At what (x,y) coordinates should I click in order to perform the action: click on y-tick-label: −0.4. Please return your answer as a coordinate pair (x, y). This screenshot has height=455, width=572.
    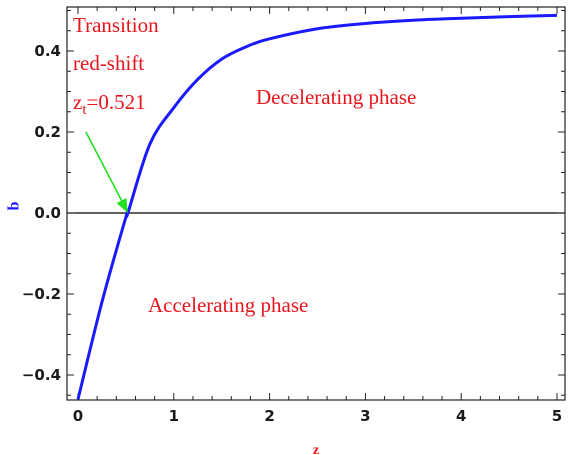
    Looking at the image, I should click on (41, 375).